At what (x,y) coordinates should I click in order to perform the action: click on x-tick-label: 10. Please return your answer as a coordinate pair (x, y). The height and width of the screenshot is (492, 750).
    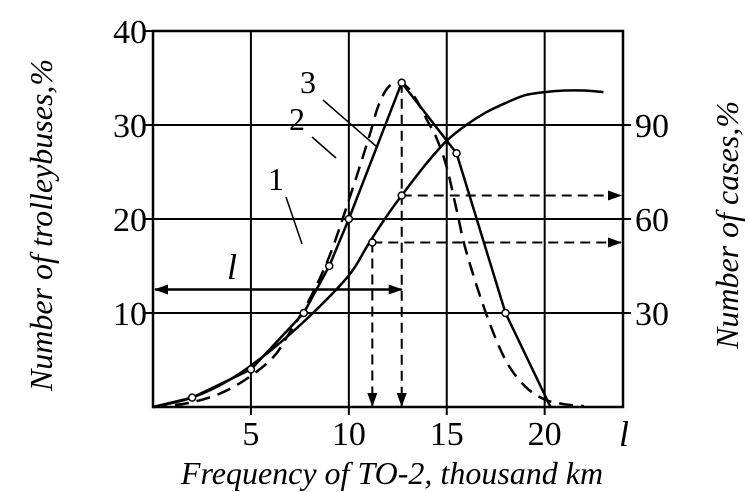
    Looking at the image, I should click on (349, 434).